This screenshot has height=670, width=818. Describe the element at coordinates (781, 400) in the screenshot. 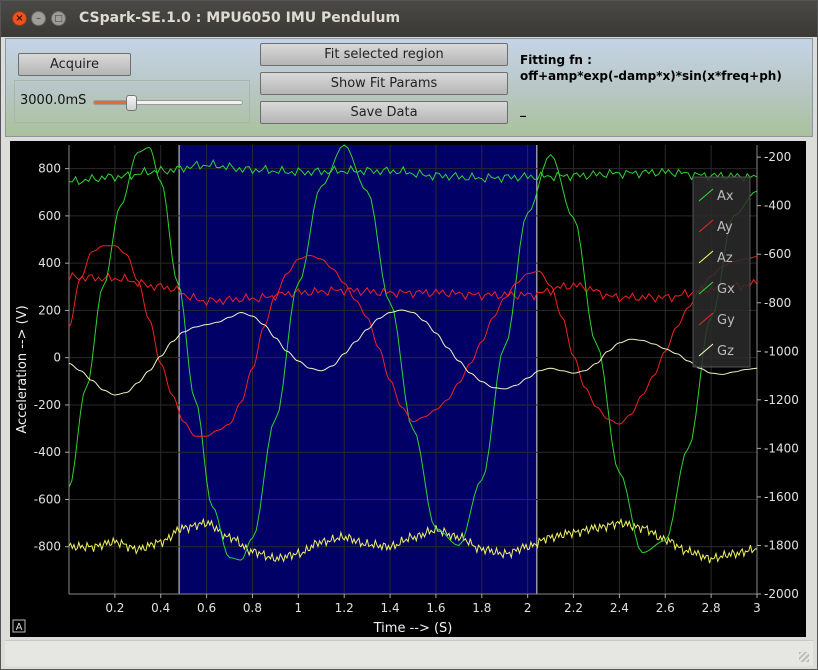

I see `y-right-tick-label: -1200` at that location.